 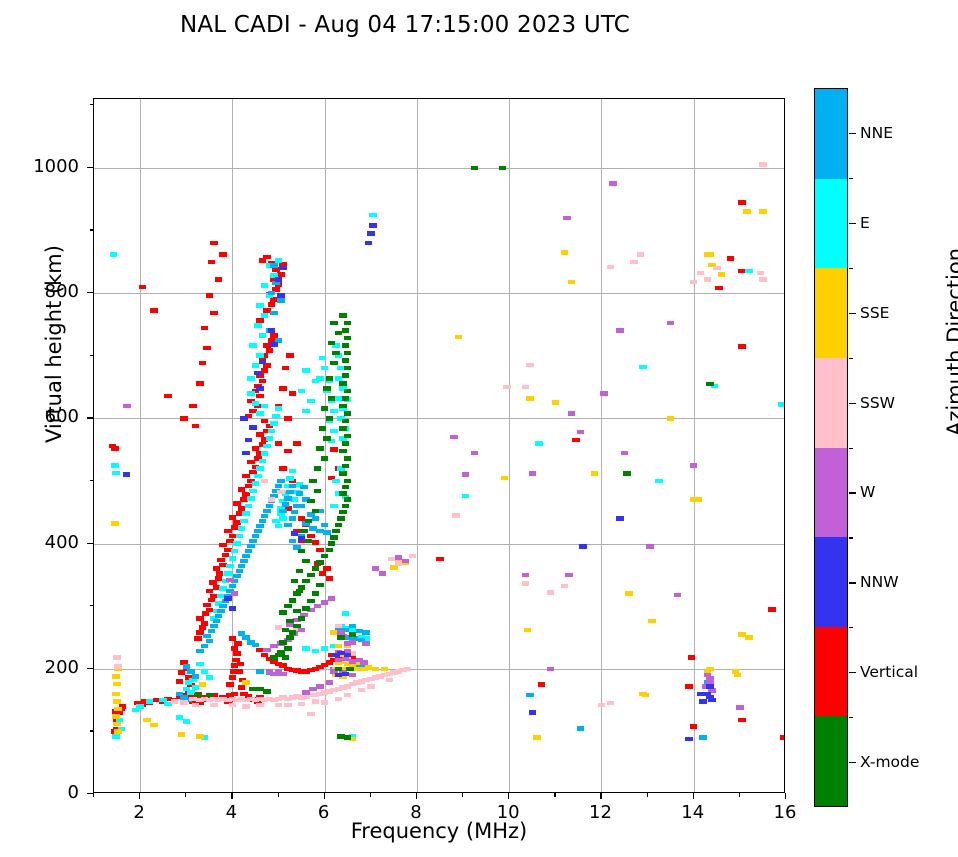 What do you see at coordinates (831, 223) in the screenshot?
I see `colorbar-segment-e` at bounding box center [831, 223].